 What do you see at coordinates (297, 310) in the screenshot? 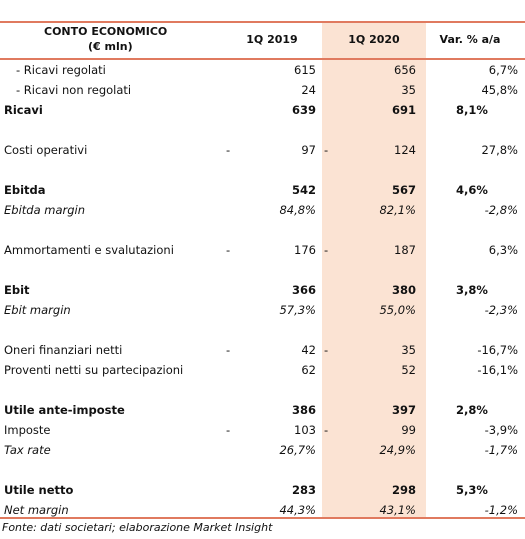
I see `value-2019: 57,3%` at bounding box center [297, 310].